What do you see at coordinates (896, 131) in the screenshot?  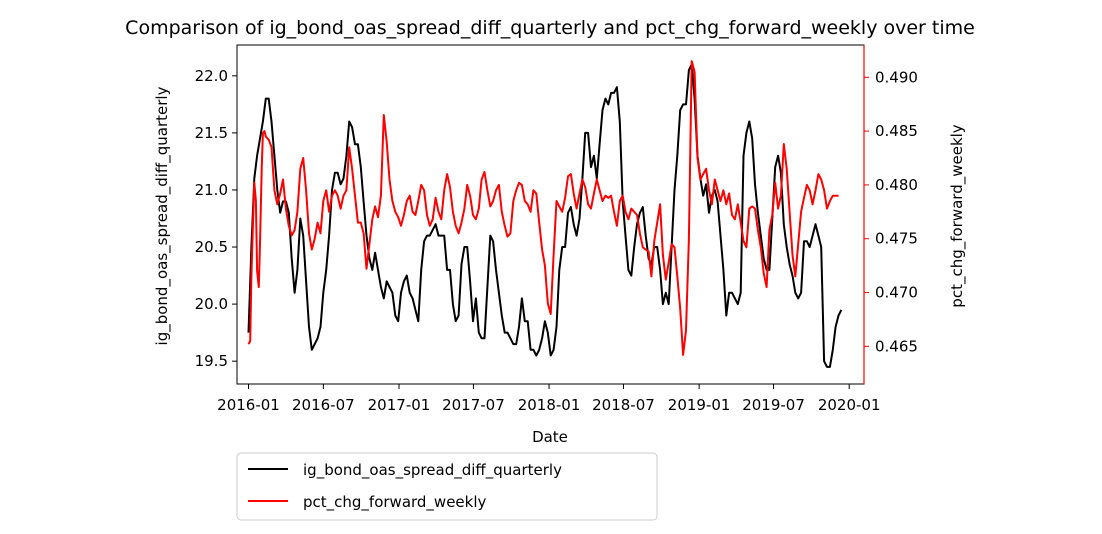 I see `y-right-tick-label: 0.485` at bounding box center [896, 131].